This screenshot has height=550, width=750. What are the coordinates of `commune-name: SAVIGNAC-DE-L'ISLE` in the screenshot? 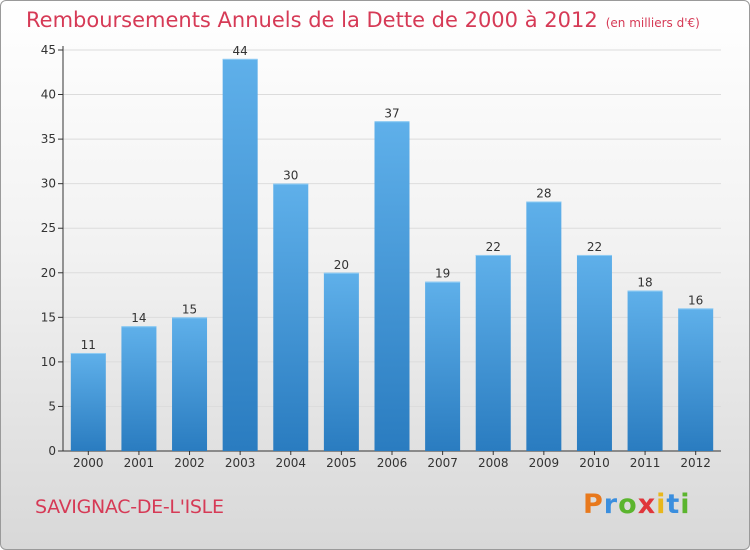 It's located at (129, 507).